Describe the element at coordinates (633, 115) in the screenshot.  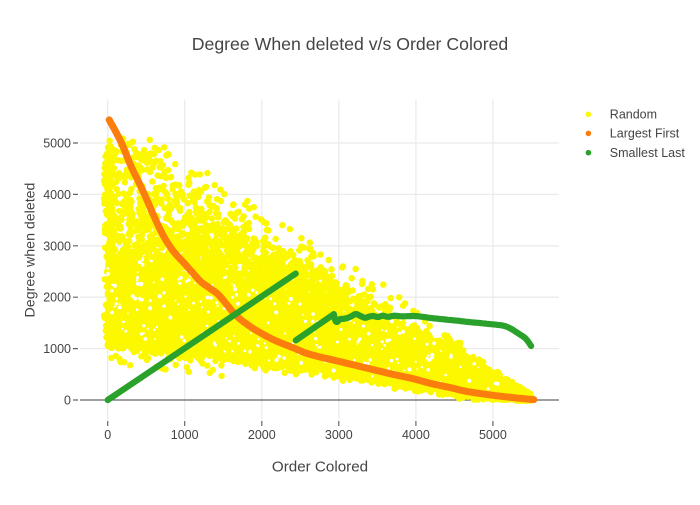
I see `svg-text: Random` at that location.